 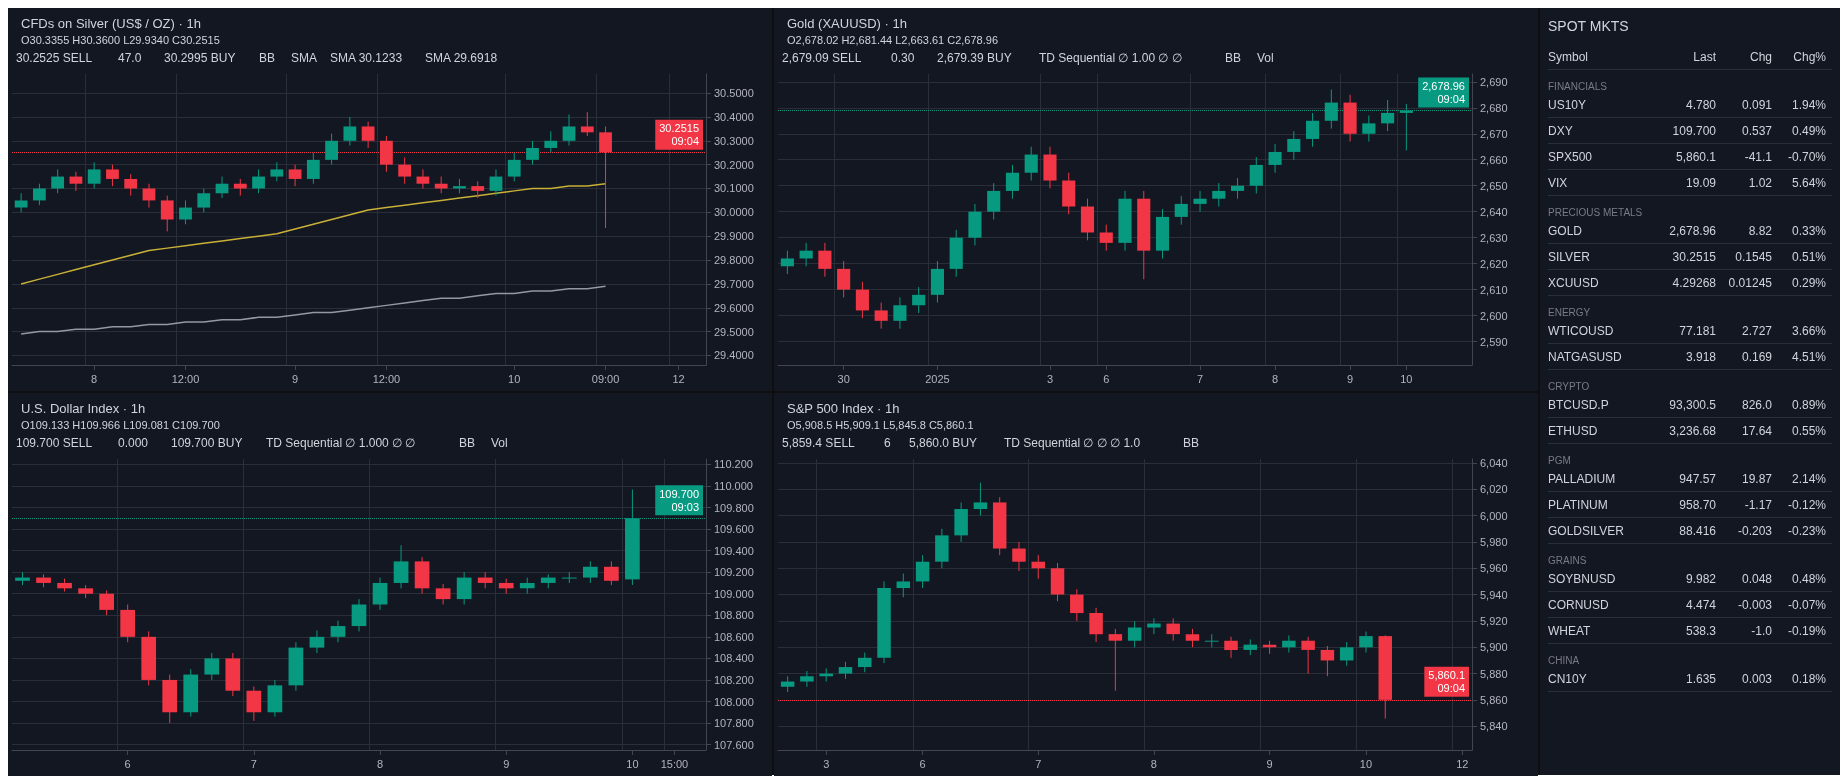 What do you see at coordinates (1494, 133) in the screenshot?
I see `y-tick-label: 2,670` at bounding box center [1494, 133].